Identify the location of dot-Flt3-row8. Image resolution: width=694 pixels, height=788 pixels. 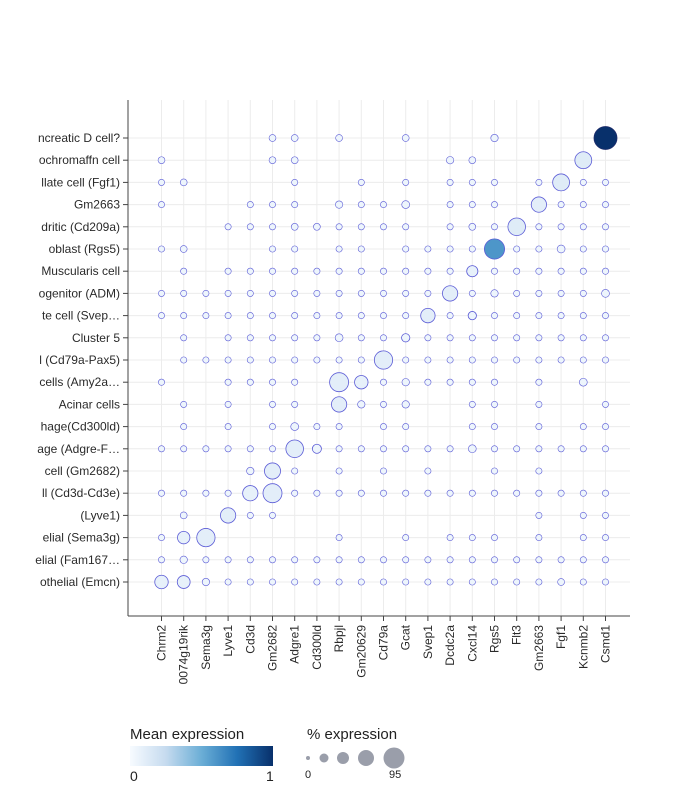
(517, 316).